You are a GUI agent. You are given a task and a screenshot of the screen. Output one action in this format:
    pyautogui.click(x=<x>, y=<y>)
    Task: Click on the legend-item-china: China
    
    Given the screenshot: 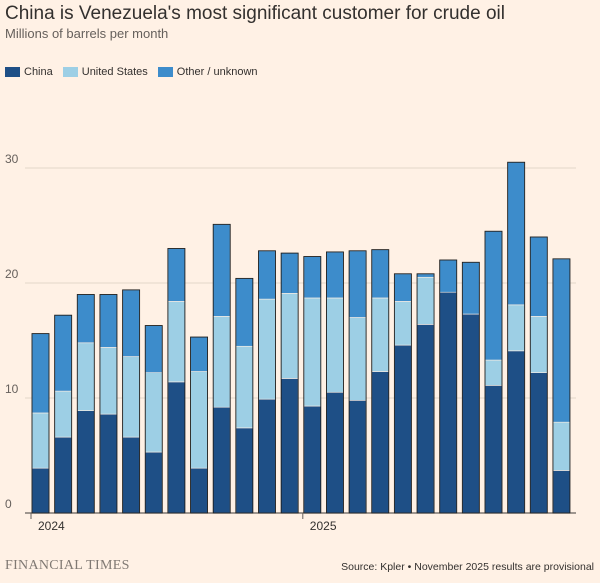 What is the action you would take?
    pyautogui.click(x=29, y=72)
    